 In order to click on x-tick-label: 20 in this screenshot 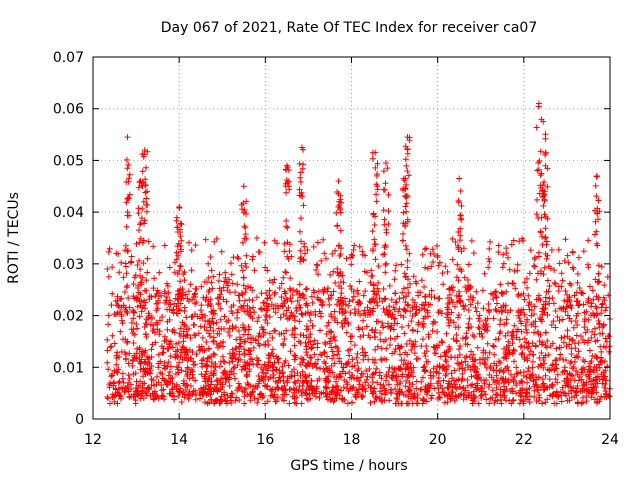, I will do `click(438, 440)`.